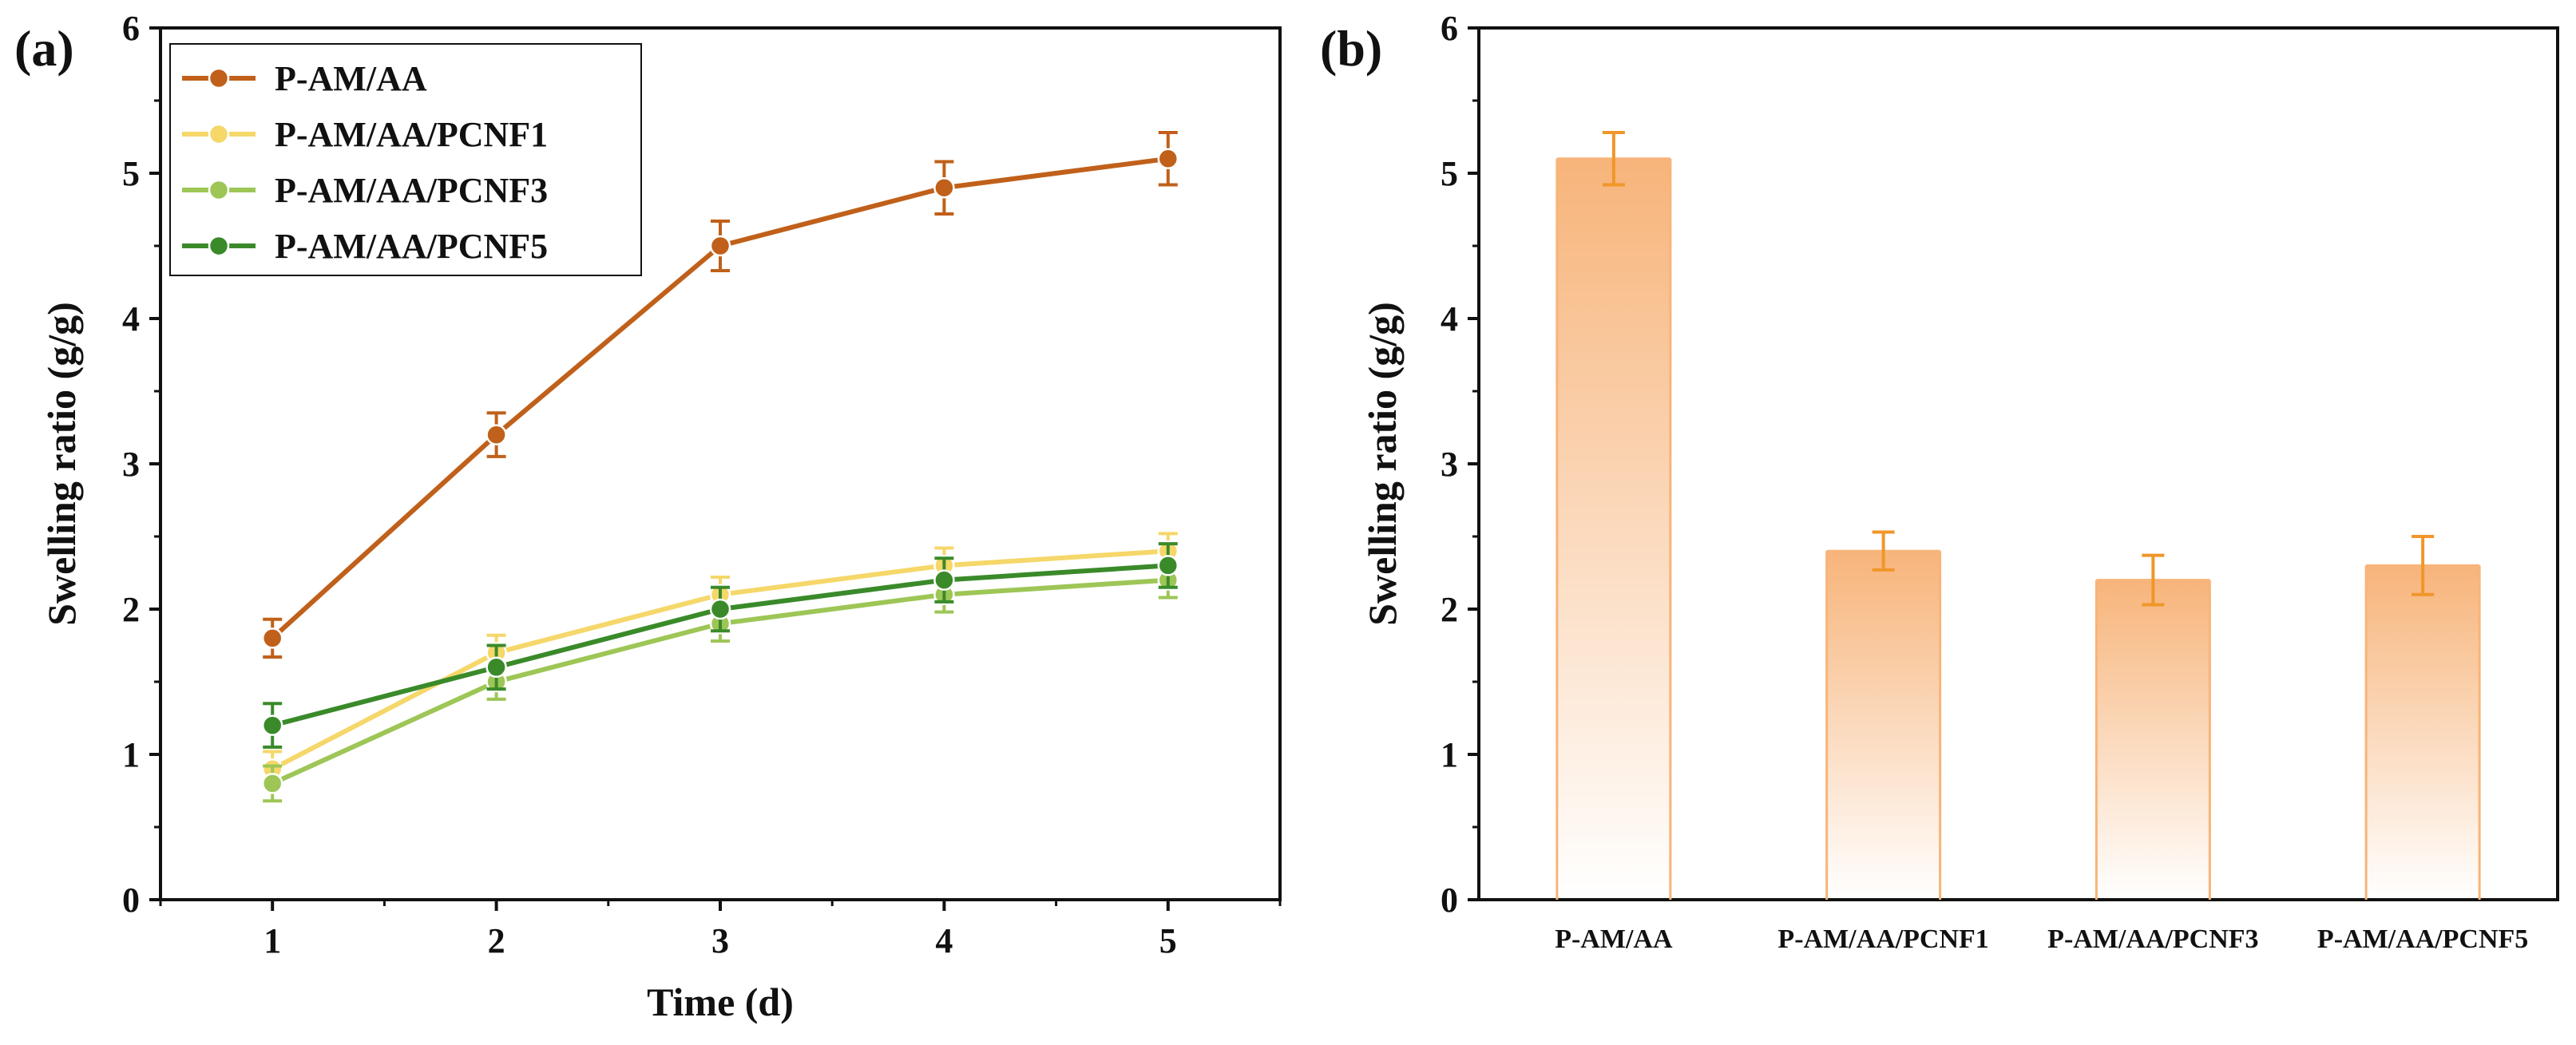  What do you see at coordinates (1168, 940) in the screenshot?
I see `panel-a-x-tick-label: 5` at bounding box center [1168, 940].